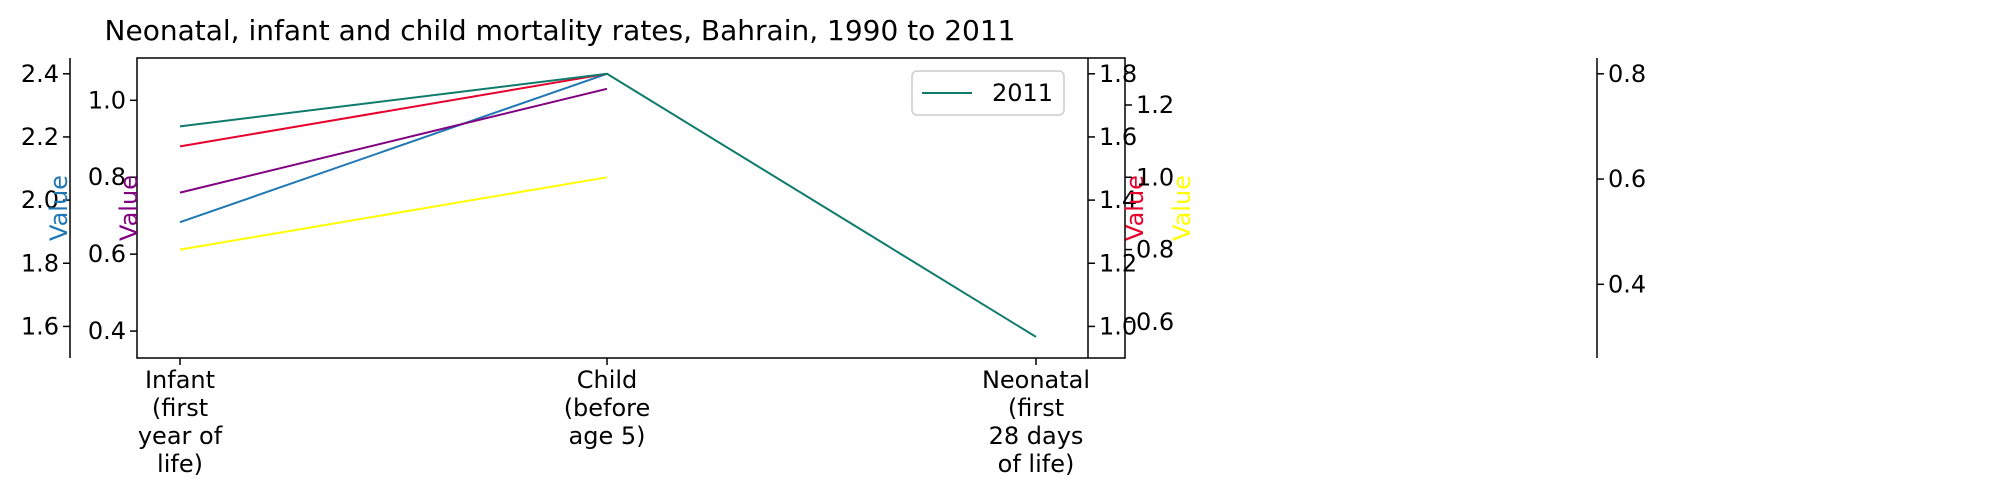 The width and height of the screenshot is (2000, 500). I want to click on y-axis-title-1: Value, so click(59, 208).